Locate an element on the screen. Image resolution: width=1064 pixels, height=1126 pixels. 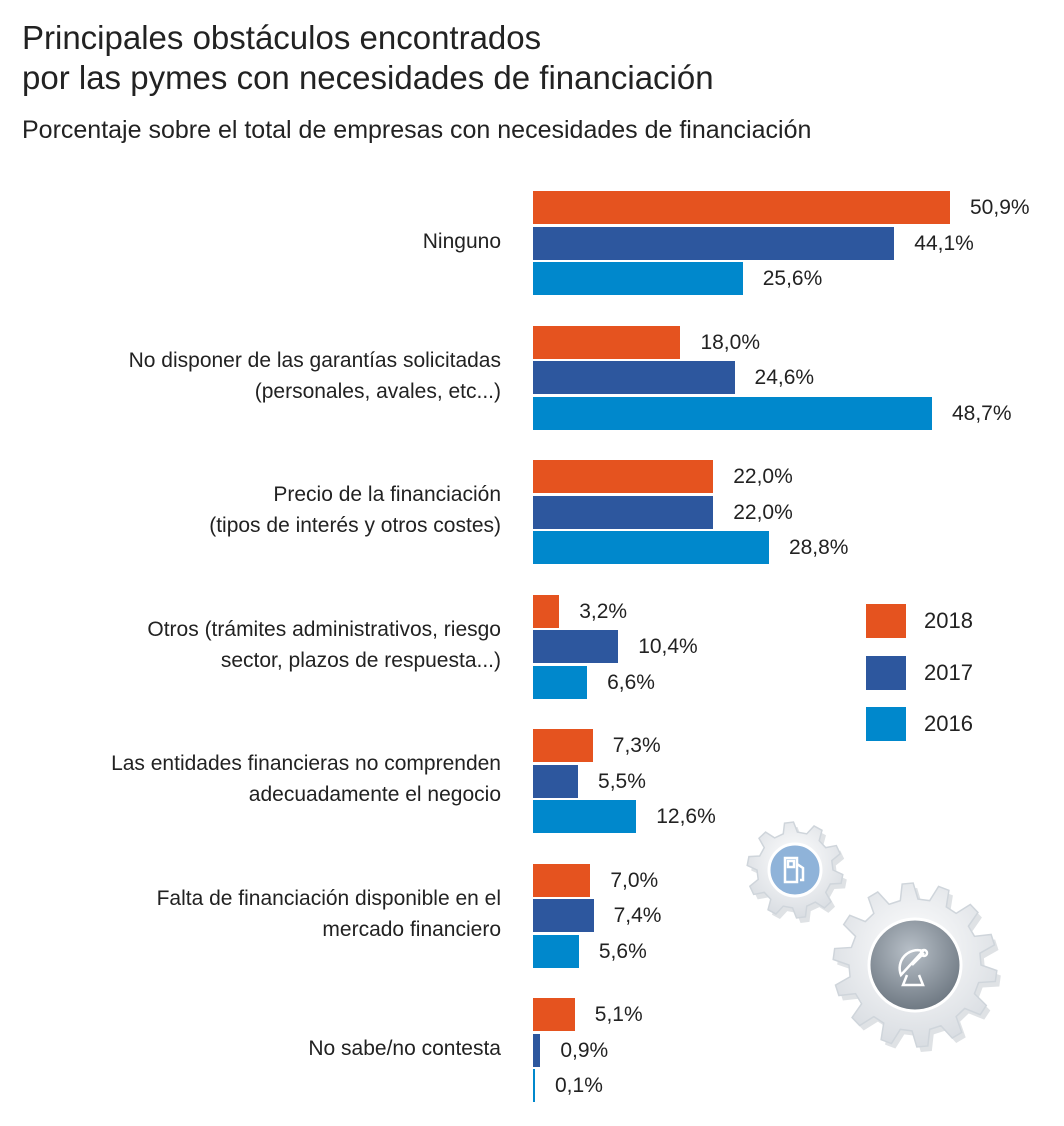
value-label: 7,4% is located at coordinates (637, 915).